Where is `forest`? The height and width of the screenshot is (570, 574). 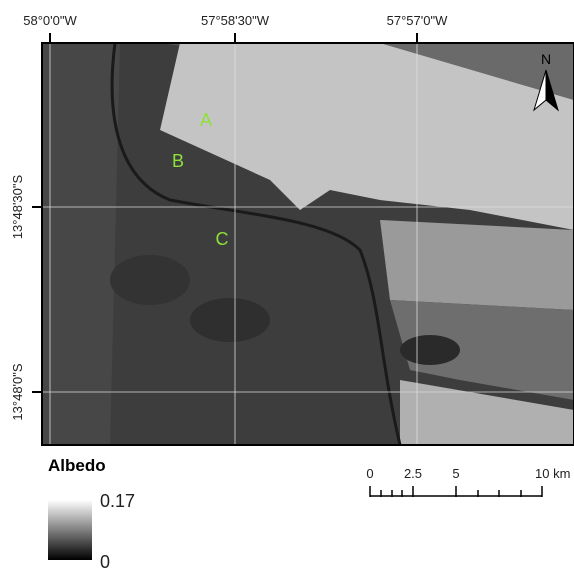
forest is located at coordinates (81, 244).